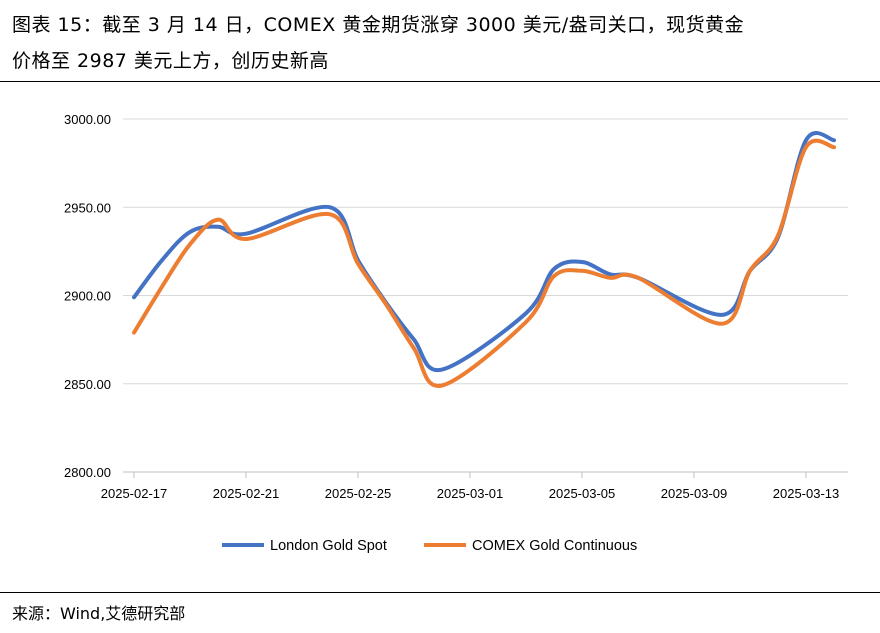  I want to click on x-tick-label: 2025-03-01, so click(470, 493).